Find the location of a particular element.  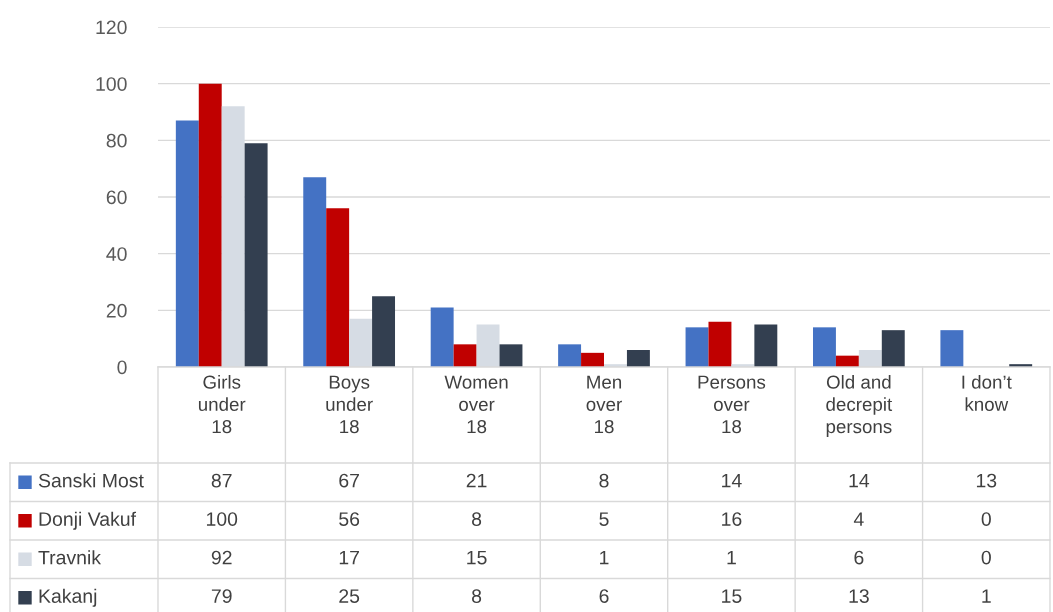

data-label: 25 is located at coordinates (349, 596).